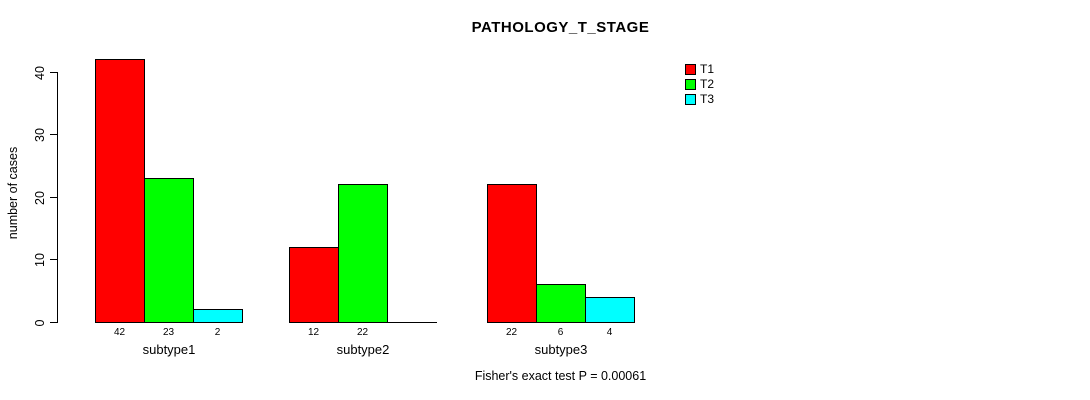  What do you see at coordinates (168, 332) in the screenshot?
I see `bar-value-label: 23` at bounding box center [168, 332].